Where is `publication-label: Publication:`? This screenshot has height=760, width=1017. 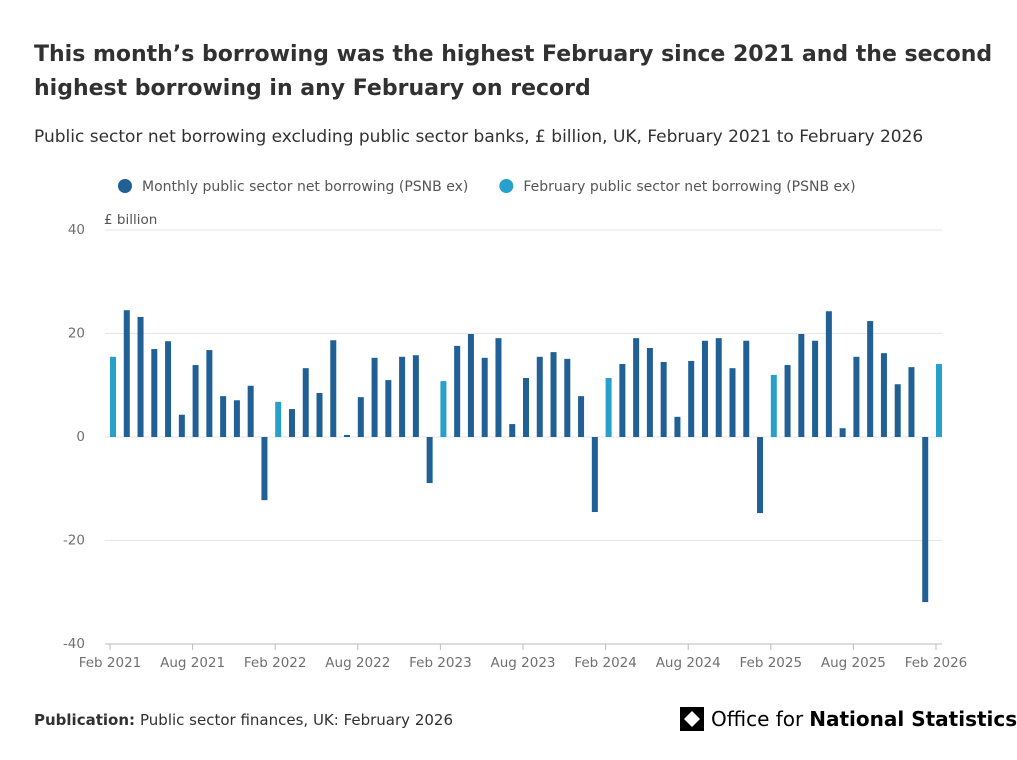 publication-label: Publication: is located at coordinates (84, 720).